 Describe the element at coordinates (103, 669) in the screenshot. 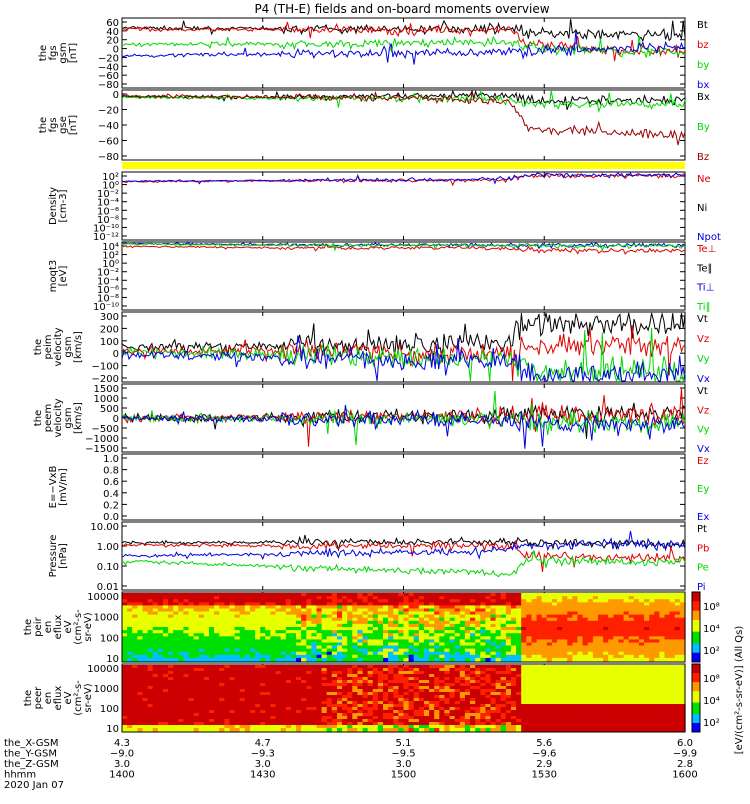

I see `y-tick-label: 10000` at that location.